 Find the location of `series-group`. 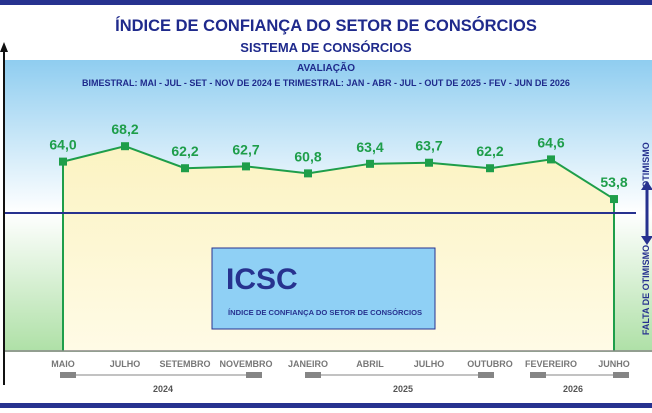

series-group is located at coordinates (338, 172).